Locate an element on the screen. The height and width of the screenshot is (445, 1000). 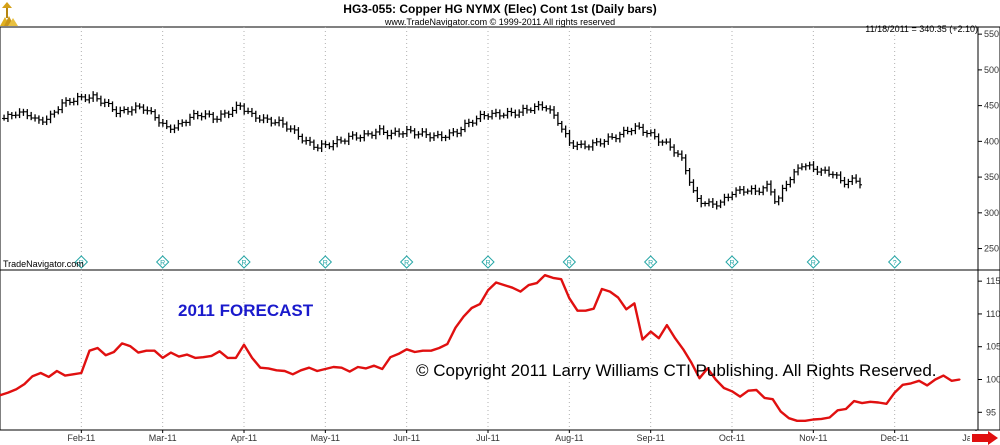
scroll-right-button is located at coordinates (985, 438).